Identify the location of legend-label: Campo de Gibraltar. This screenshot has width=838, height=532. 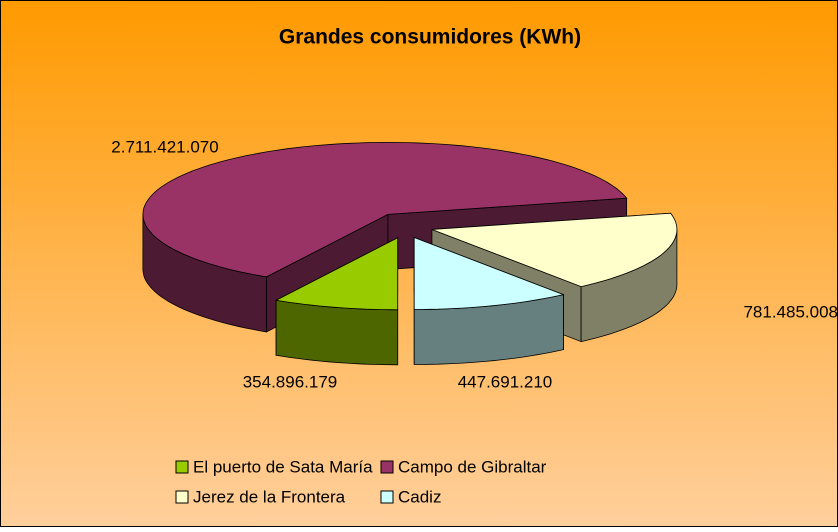
(472, 466).